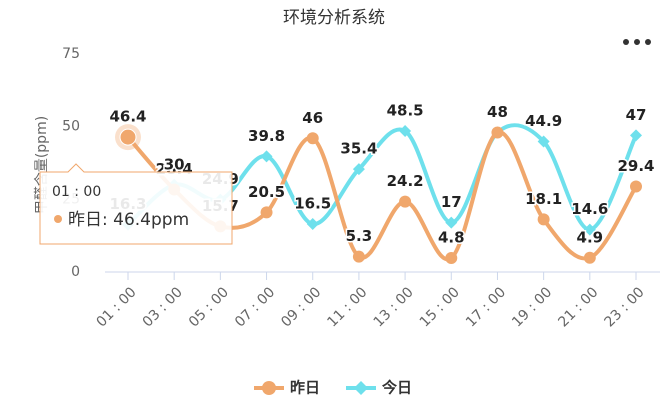 The width and height of the screenshot is (668, 406). What do you see at coordinates (334, 18) in the screenshot?
I see `chart-title: 环境分析系统` at bounding box center [334, 18].